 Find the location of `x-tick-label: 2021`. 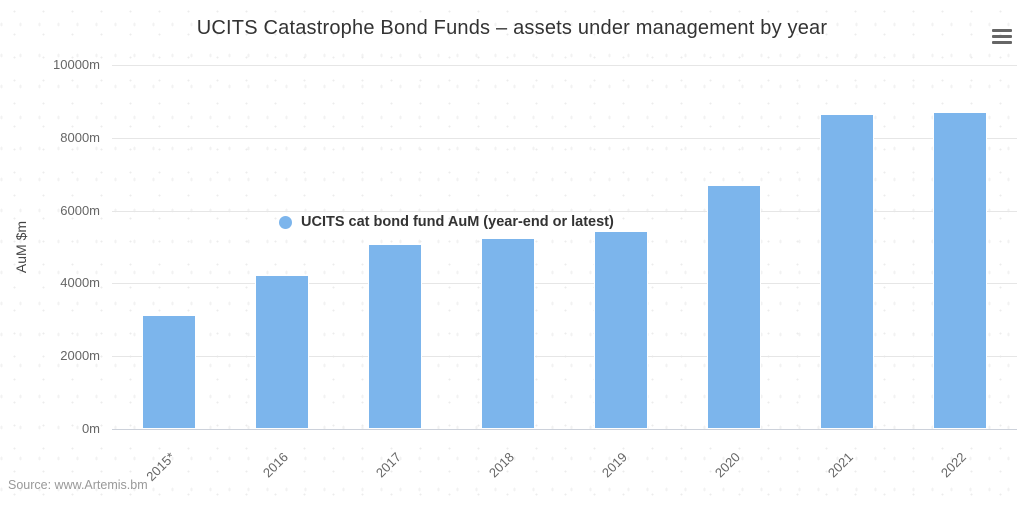

x-tick-label: 2021 is located at coordinates (841, 465).